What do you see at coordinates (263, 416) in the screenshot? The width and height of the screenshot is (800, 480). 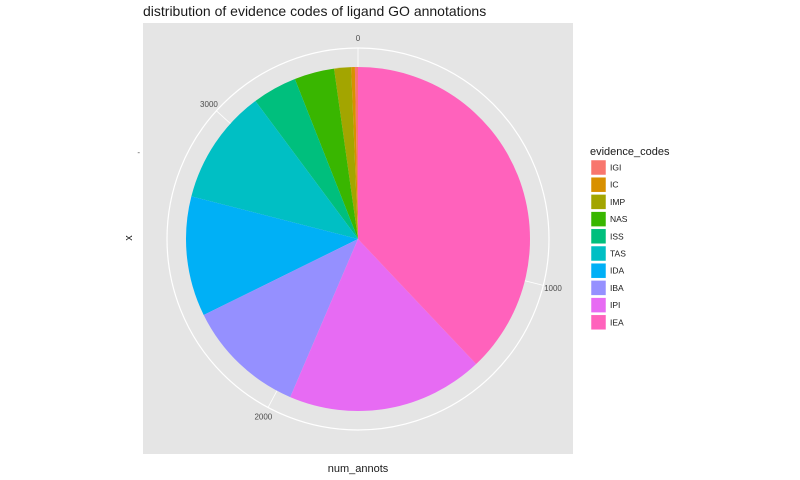 I see `radial-tick-label: 2000` at bounding box center [263, 416].